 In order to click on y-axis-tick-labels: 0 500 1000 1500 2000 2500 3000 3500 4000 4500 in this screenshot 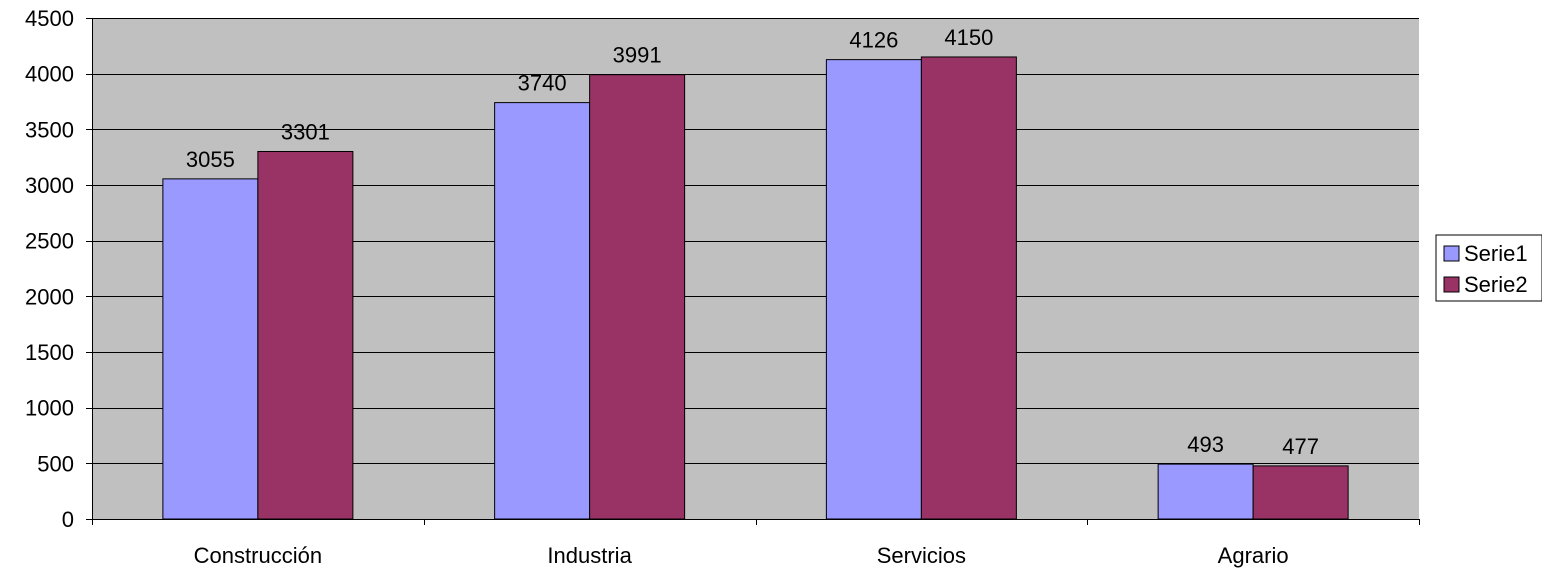, I will do `click(49, 269)`.